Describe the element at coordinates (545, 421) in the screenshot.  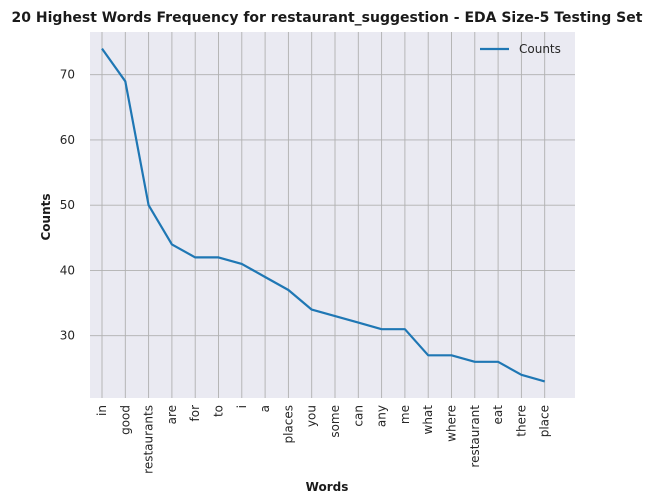
I see `x-tick-label: place` at that location.